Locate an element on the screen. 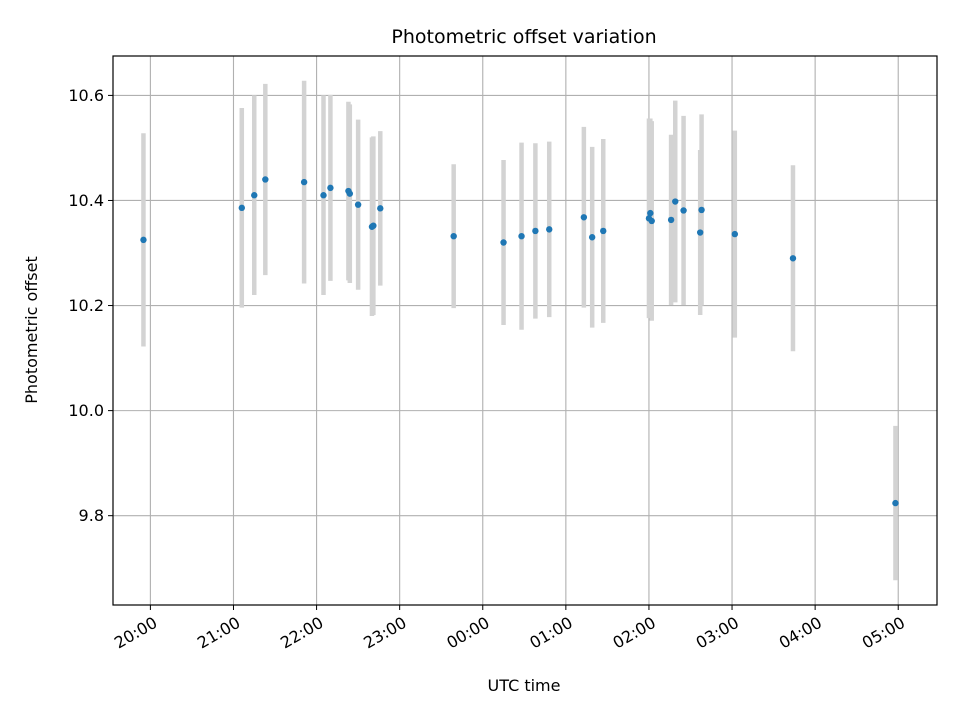  x-axis-title: UTC time is located at coordinates (524, 685).